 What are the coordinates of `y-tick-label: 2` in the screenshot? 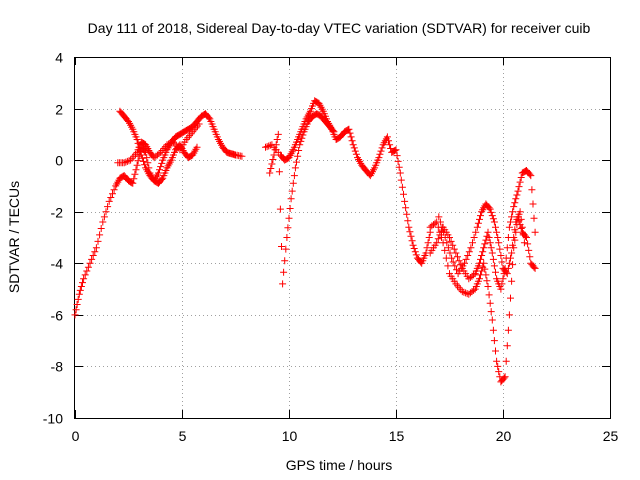 It's located at (59, 110).